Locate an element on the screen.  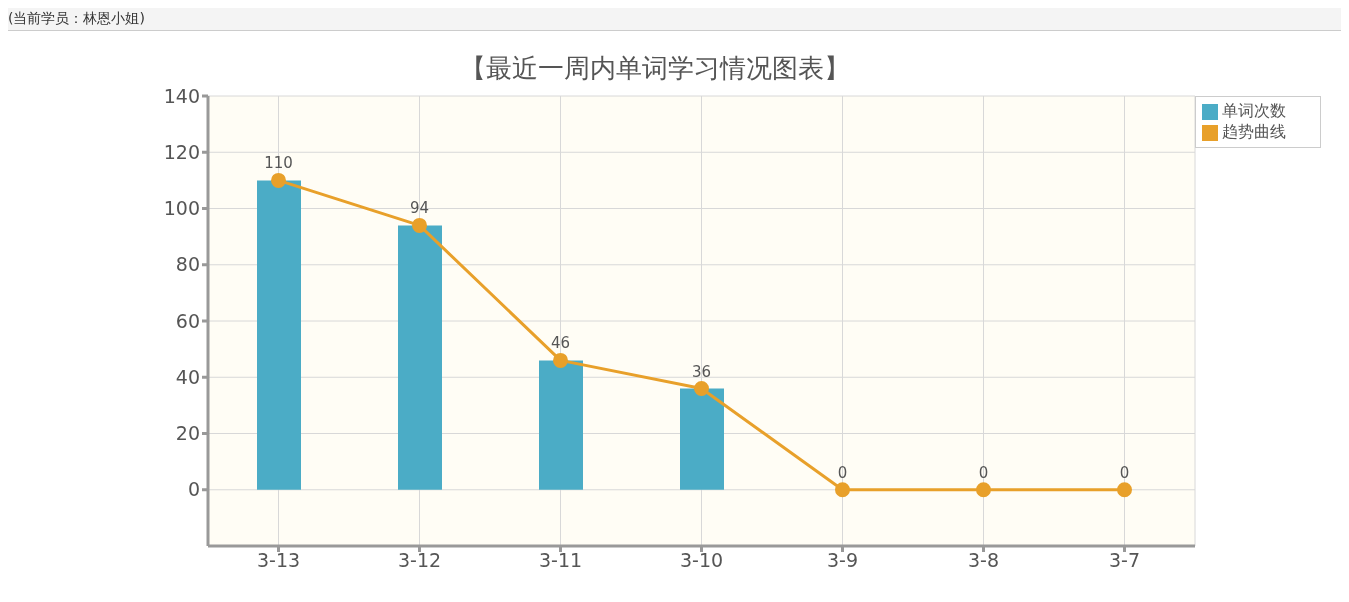
x-tick-label: 3-11 is located at coordinates (560, 560).